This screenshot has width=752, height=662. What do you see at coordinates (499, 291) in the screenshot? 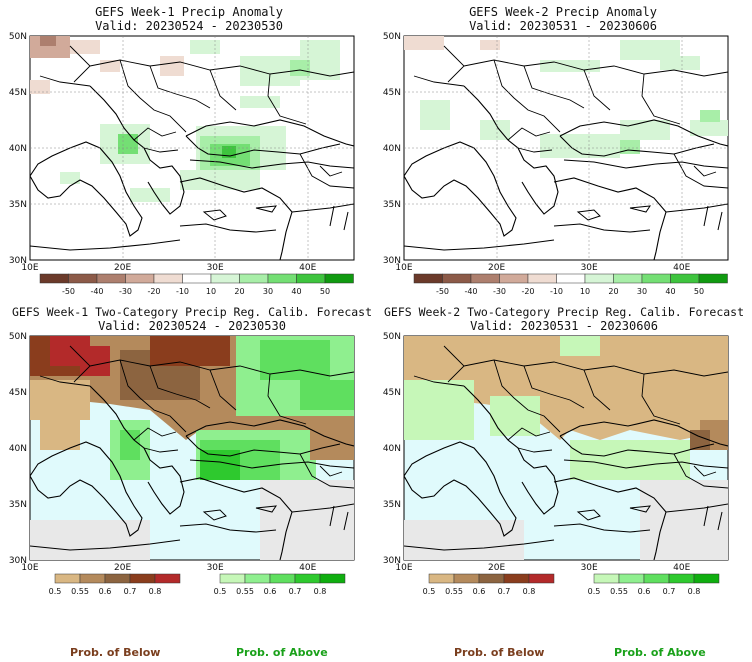
I see `anomaly-colorbar-label: -30` at bounding box center [499, 291].